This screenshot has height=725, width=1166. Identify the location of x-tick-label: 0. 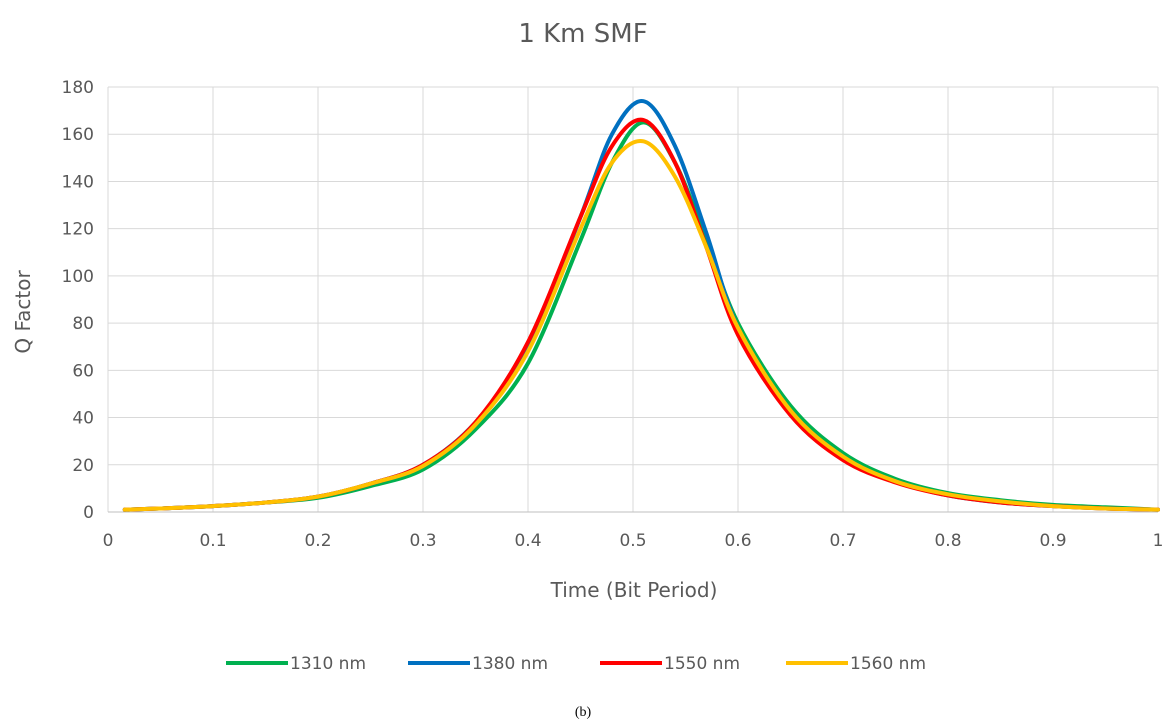
(108, 541).